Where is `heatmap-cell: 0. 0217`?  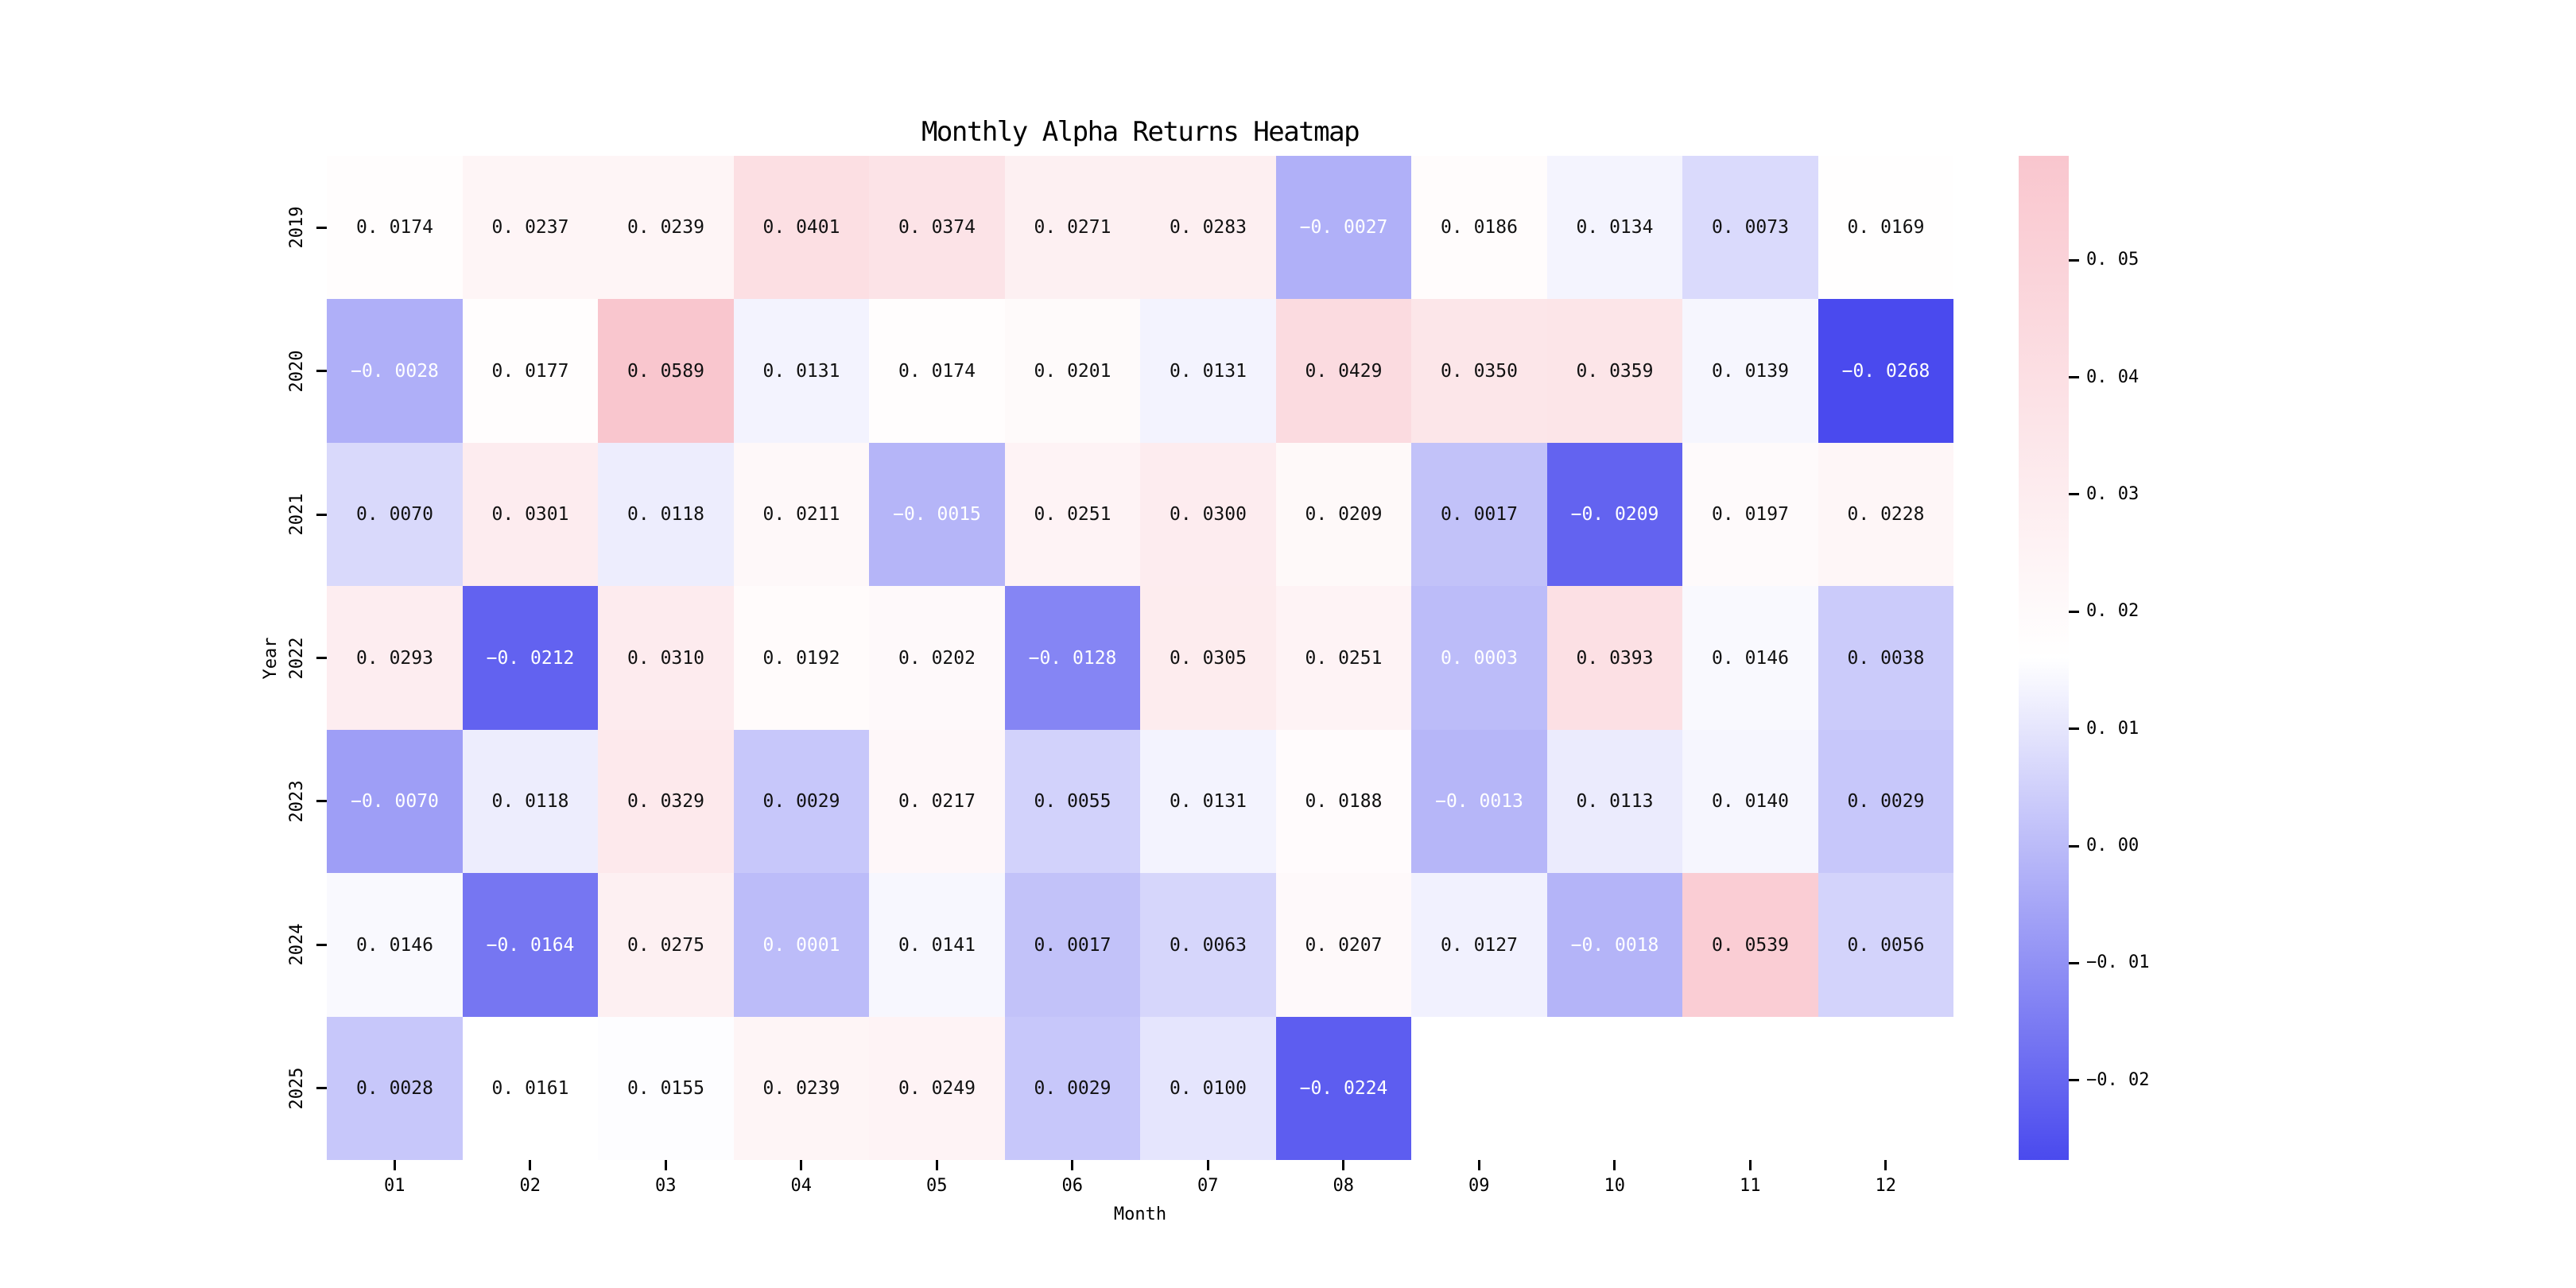 heatmap-cell: 0. 0217 is located at coordinates (937, 802).